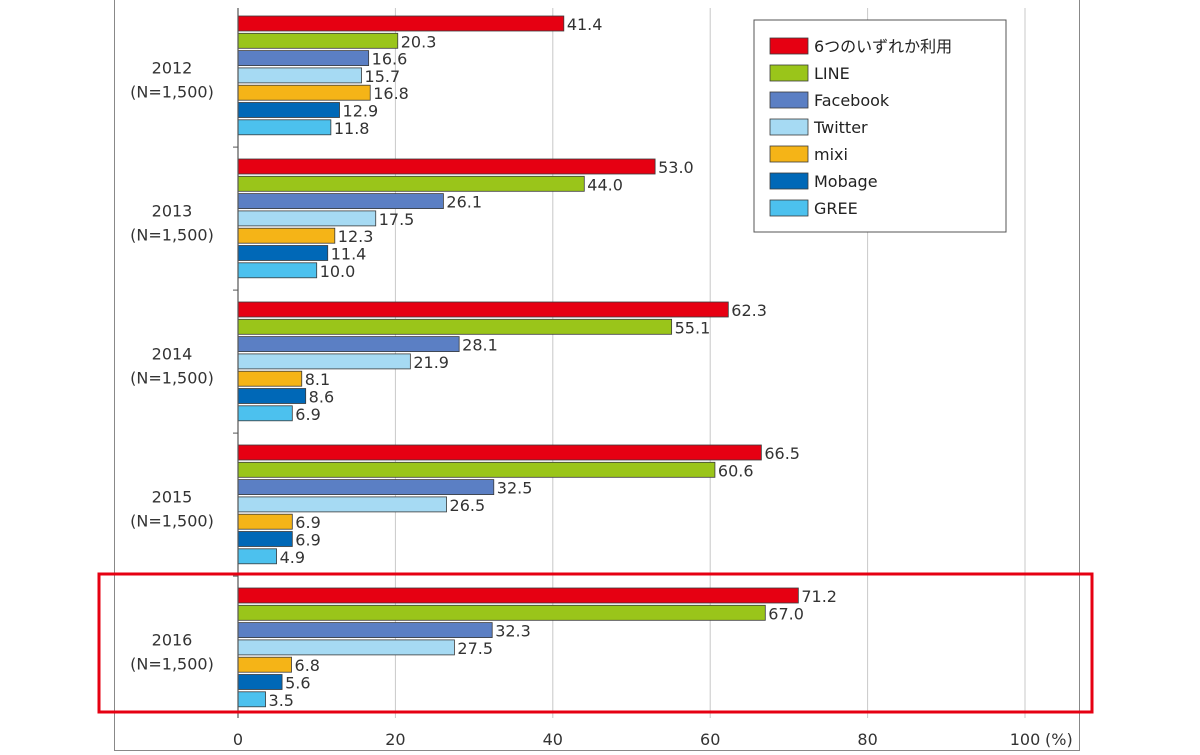 Image resolution: width=1200 pixels, height=755 pixels. I want to click on data-label: 28.1, so click(480, 345).